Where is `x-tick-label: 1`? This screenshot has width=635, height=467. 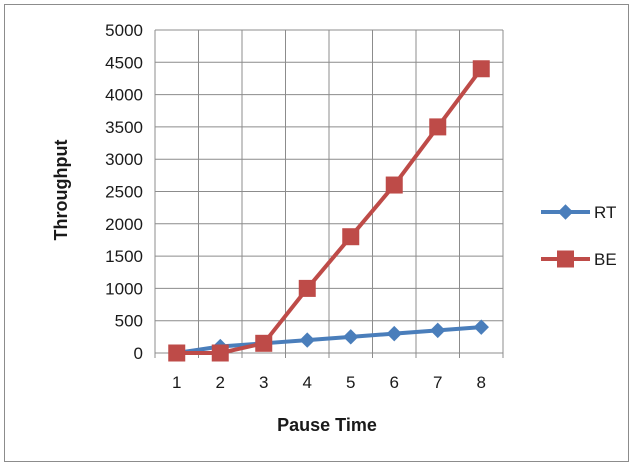
x-tick-label: 1 is located at coordinates (176, 382).